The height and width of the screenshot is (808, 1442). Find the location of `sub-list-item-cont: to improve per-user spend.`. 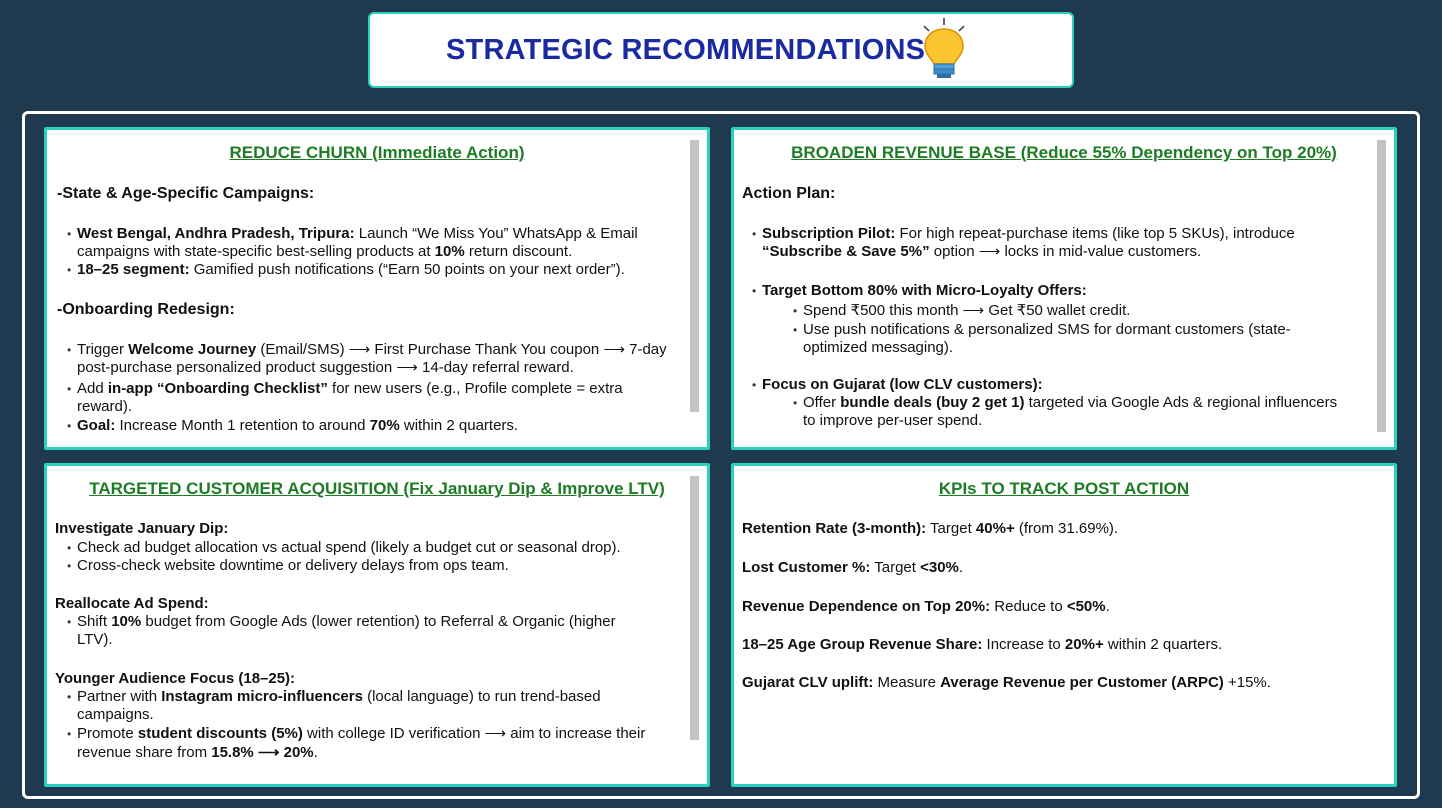

sub-list-item-cont: to improve per-user spend. is located at coordinates (893, 420).